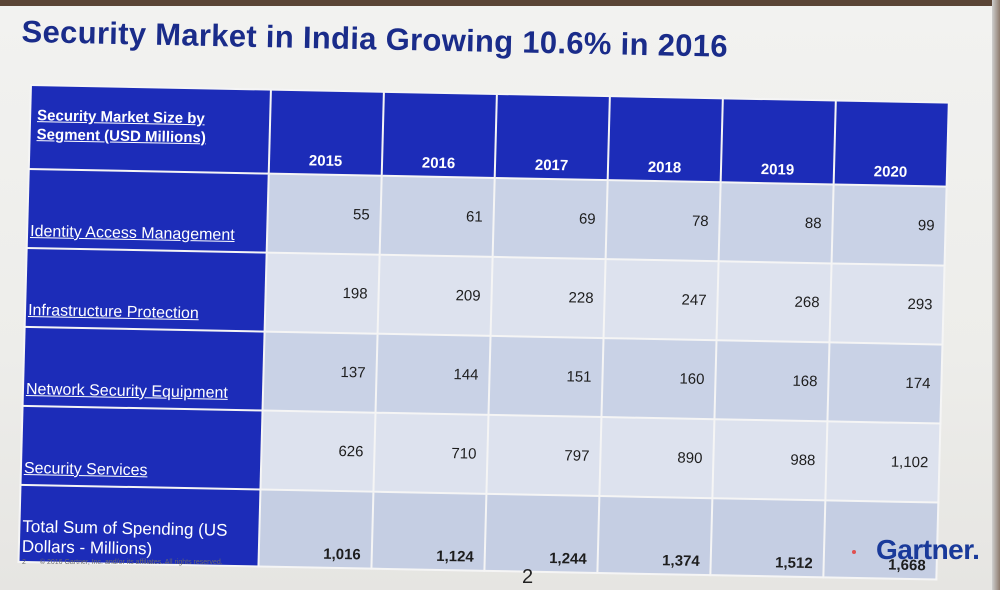  What do you see at coordinates (770, 460) in the screenshot?
I see `table-cell: 988` at bounding box center [770, 460].